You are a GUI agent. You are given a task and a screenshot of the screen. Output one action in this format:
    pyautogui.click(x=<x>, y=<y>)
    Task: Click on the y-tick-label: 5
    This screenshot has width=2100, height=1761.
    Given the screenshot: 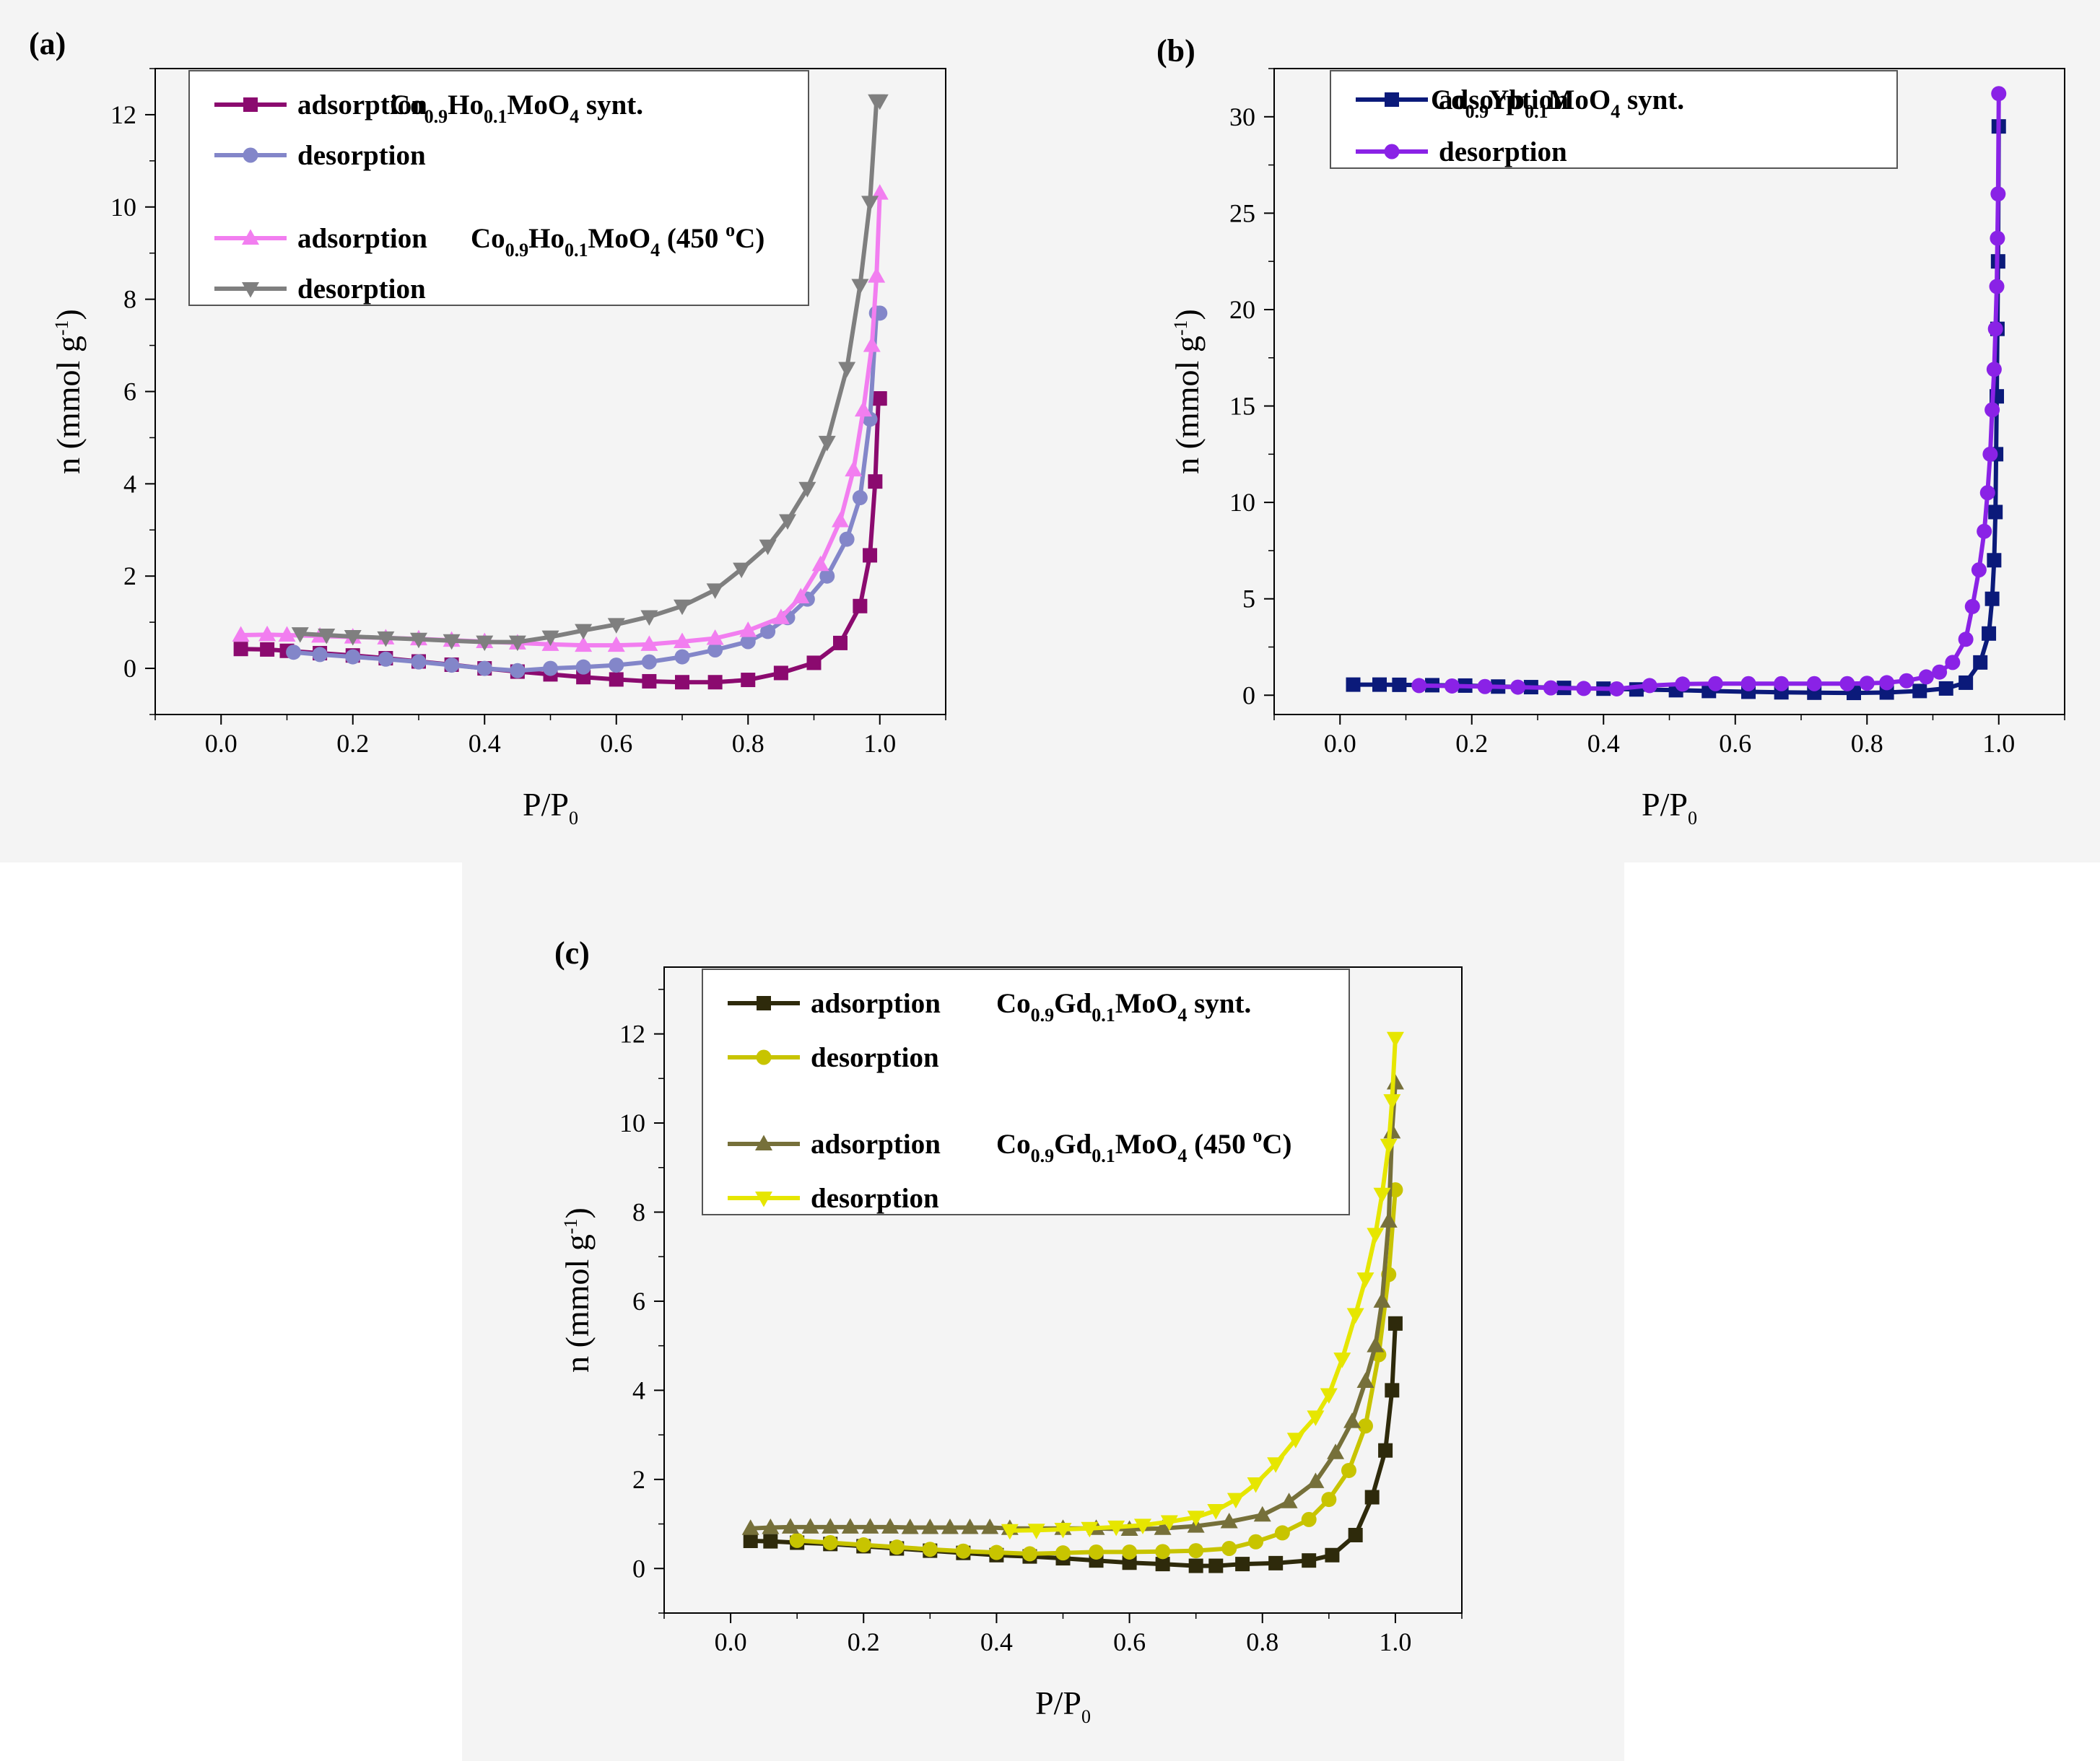 What is the action you would take?
    pyautogui.click(x=1248, y=599)
    